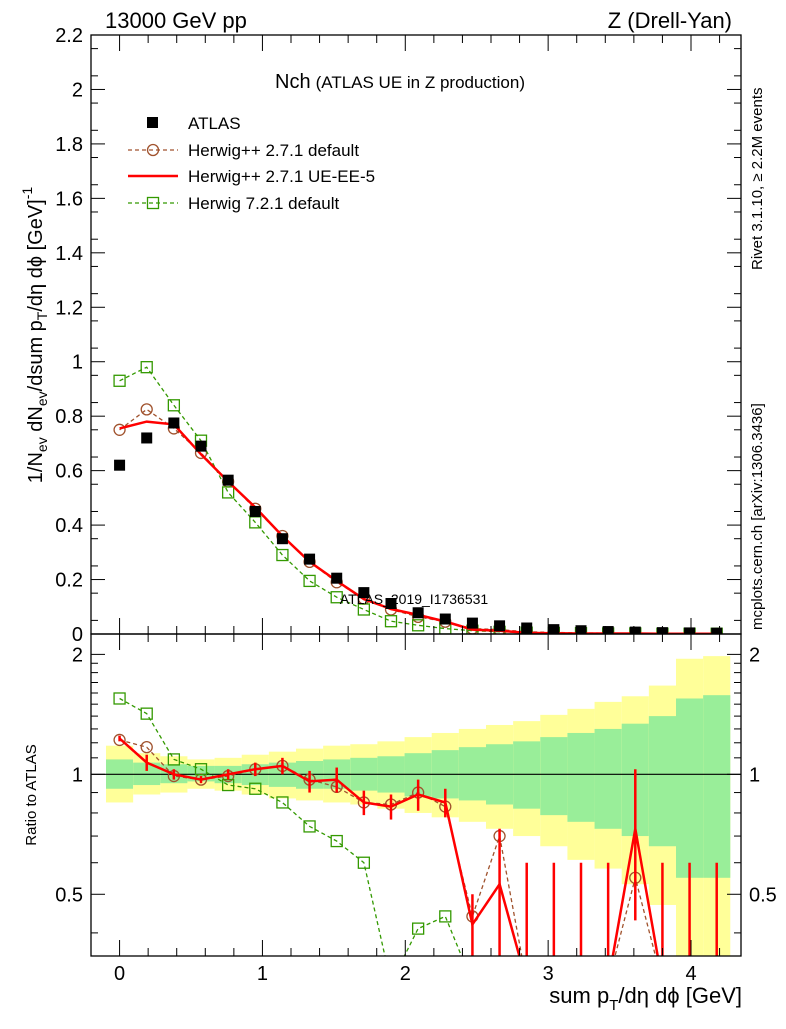  What do you see at coordinates (281, 176) in the screenshot?
I see `legend-label-herwigpp-ueee5: Herwig++ 2.7.1 UE-EE-5` at bounding box center [281, 176].